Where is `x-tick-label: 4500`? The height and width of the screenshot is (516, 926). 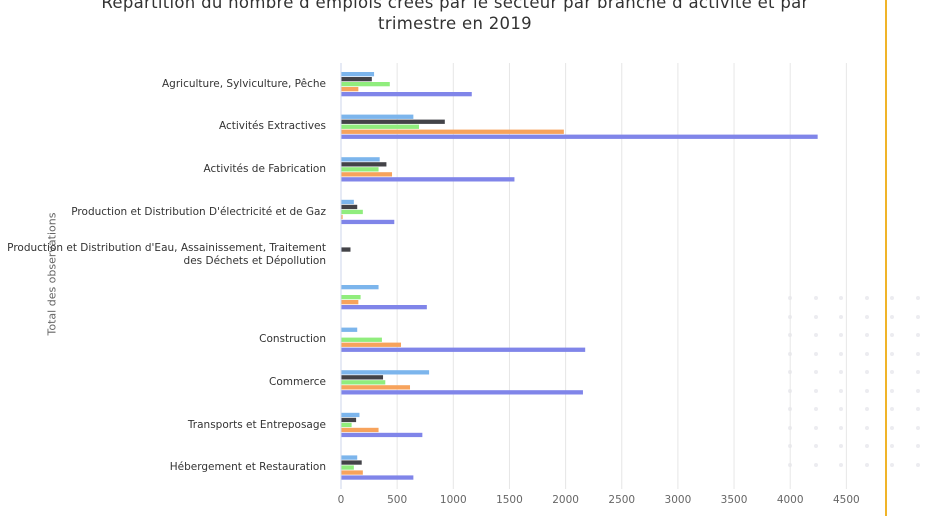
x-tick-label: 4500 is located at coordinates (846, 500).